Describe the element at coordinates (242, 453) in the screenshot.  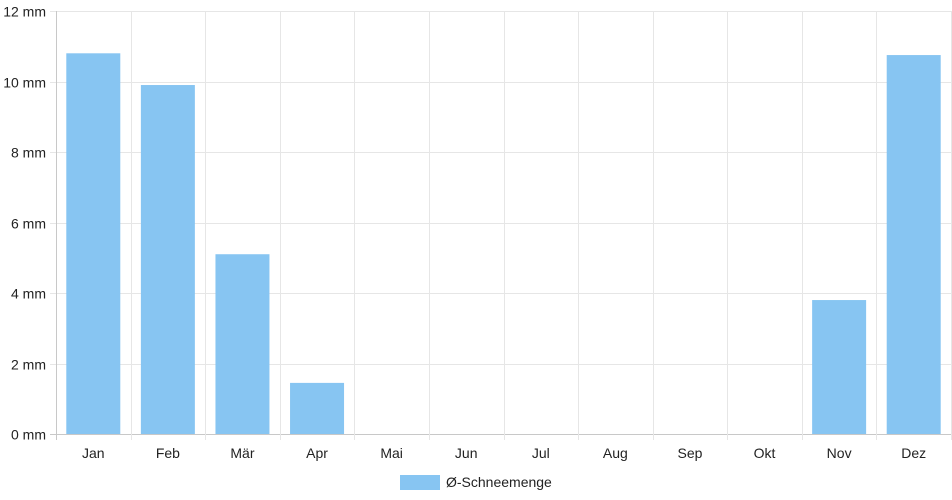
I see `x-tick-label: Mär` at that location.